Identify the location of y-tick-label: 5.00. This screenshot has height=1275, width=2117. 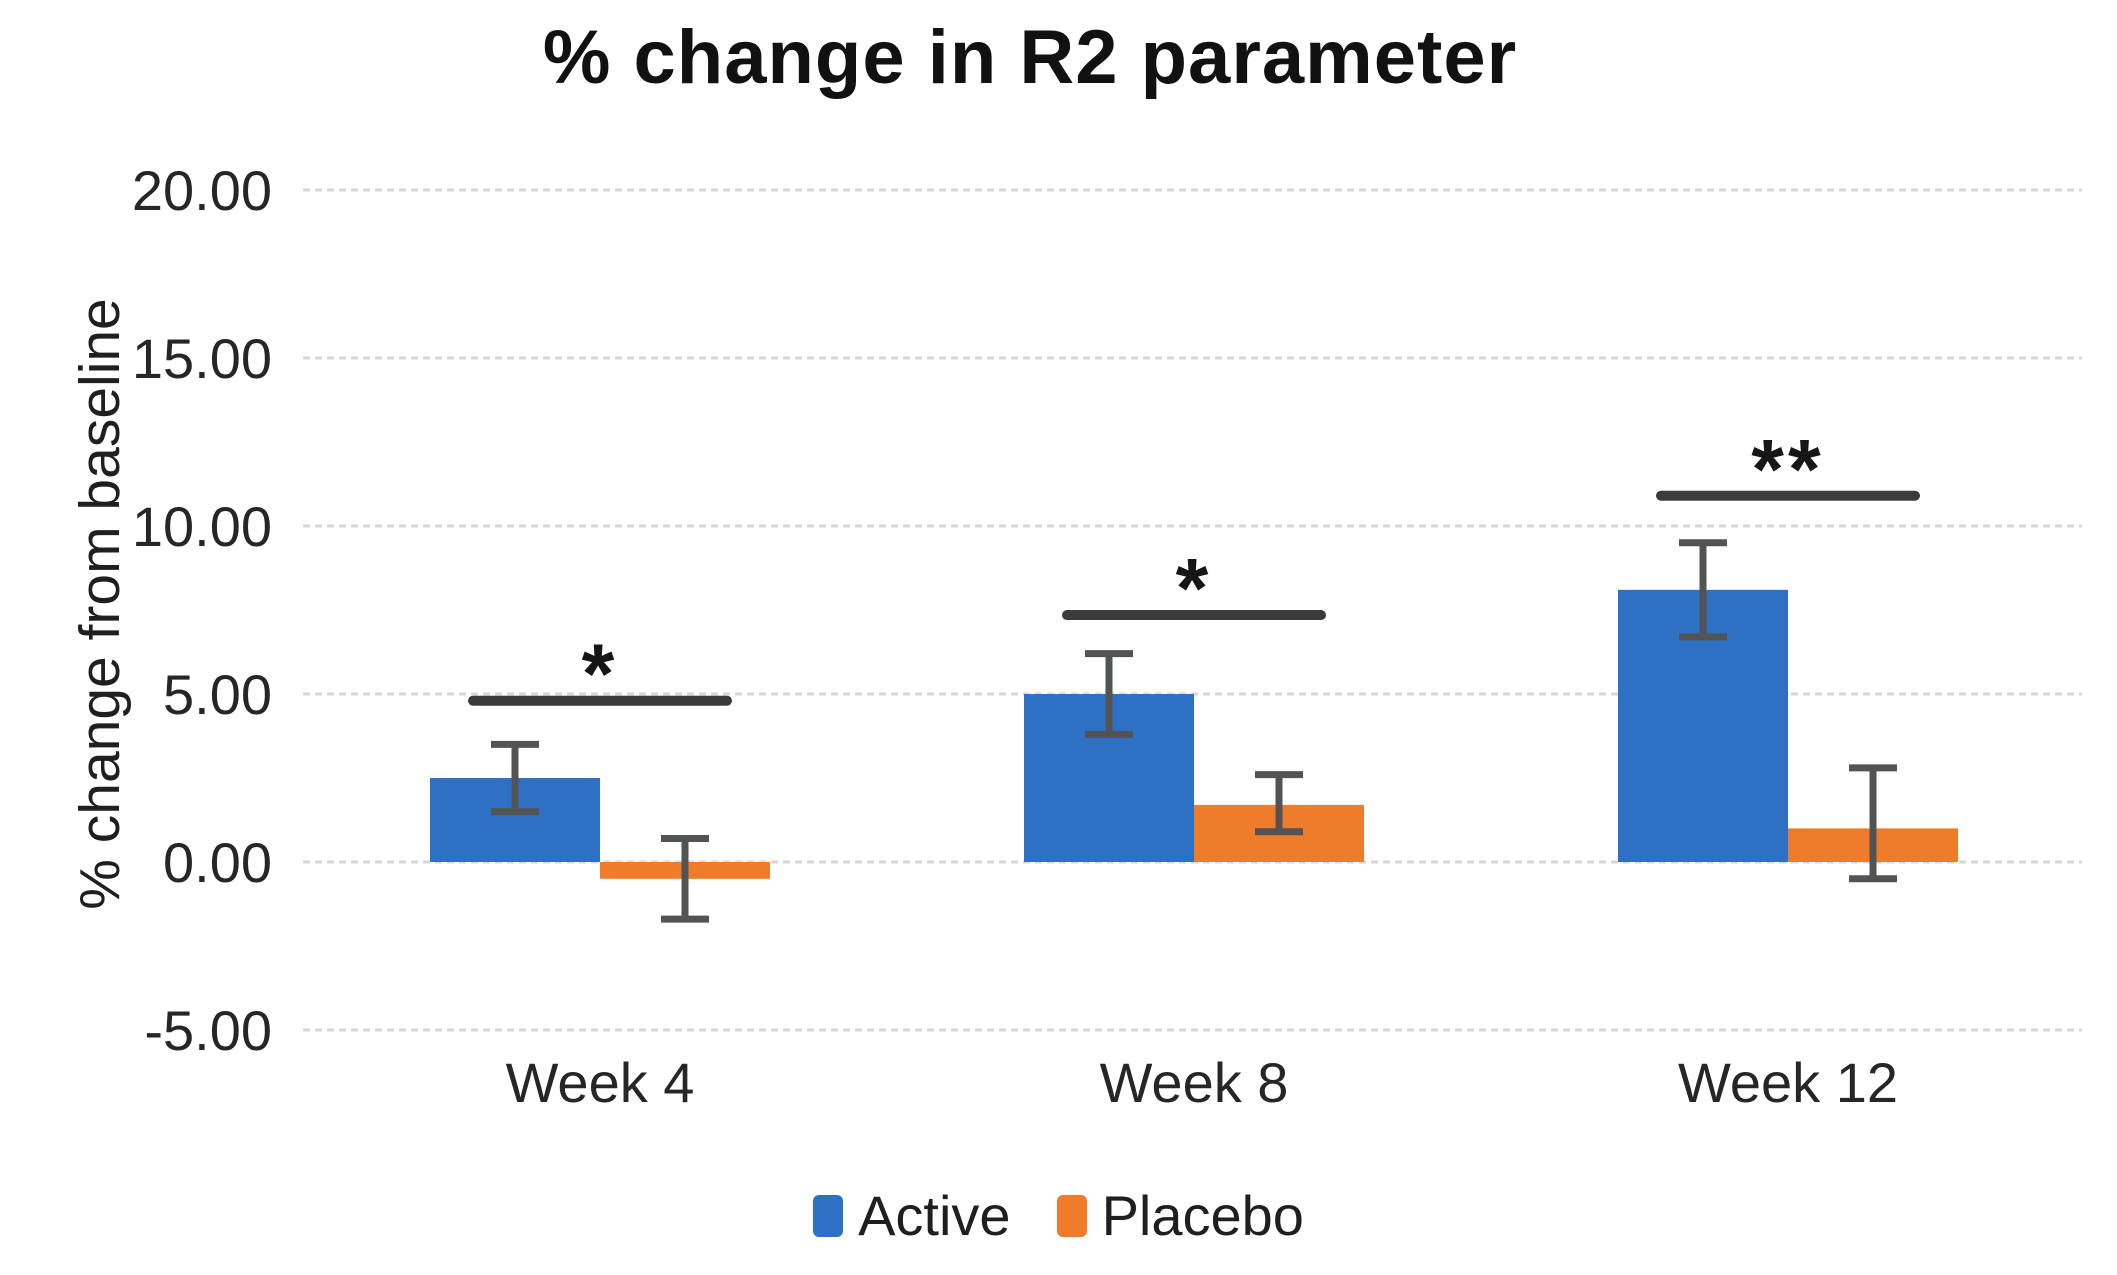
(217, 694).